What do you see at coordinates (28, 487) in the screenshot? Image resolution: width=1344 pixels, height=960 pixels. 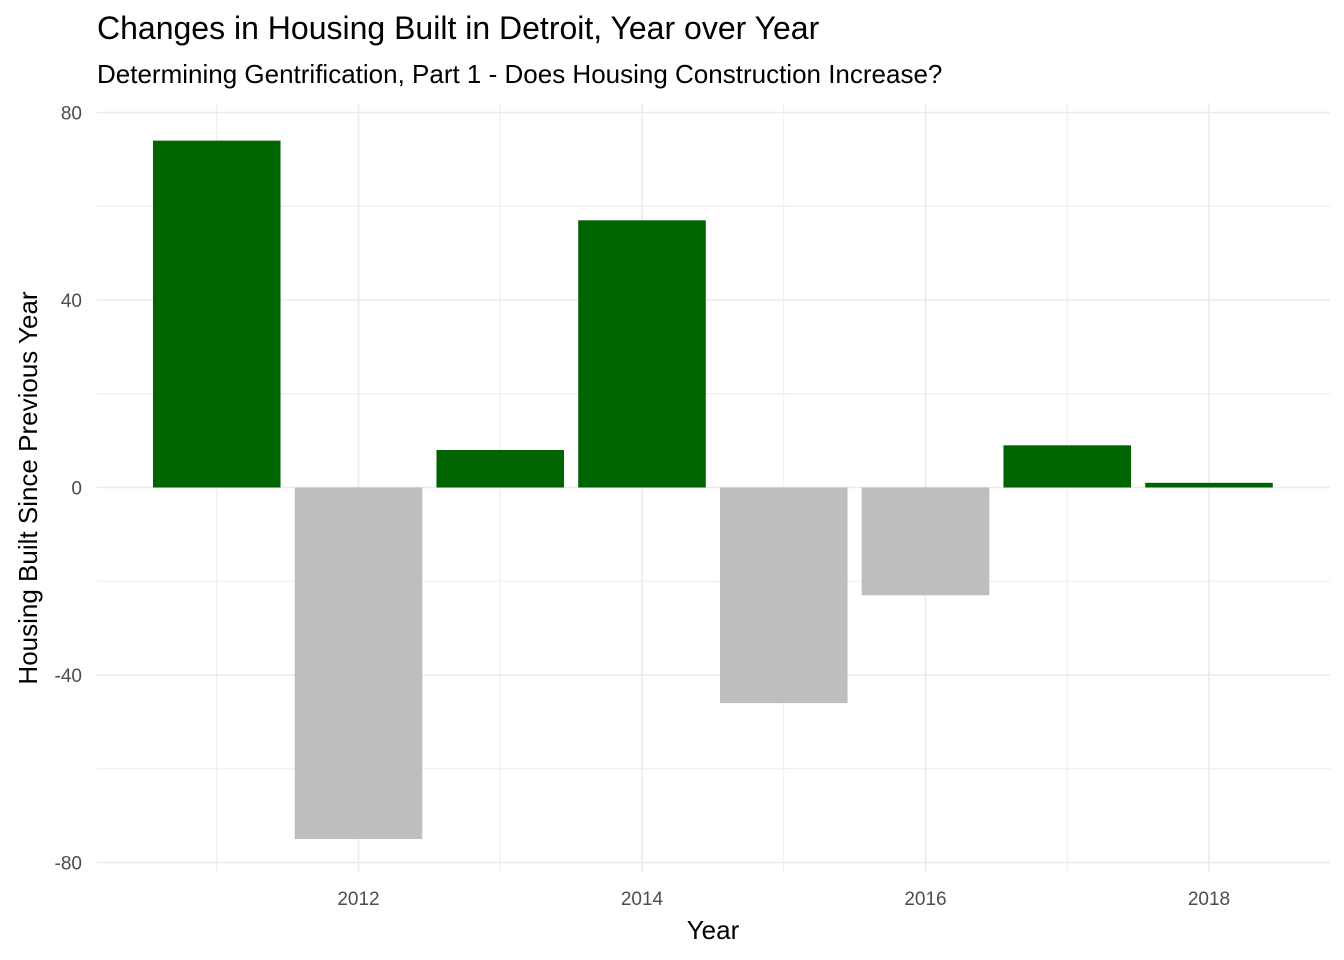 I see `y-axis-title: Housing Built Since Previous Year` at bounding box center [28, 487].